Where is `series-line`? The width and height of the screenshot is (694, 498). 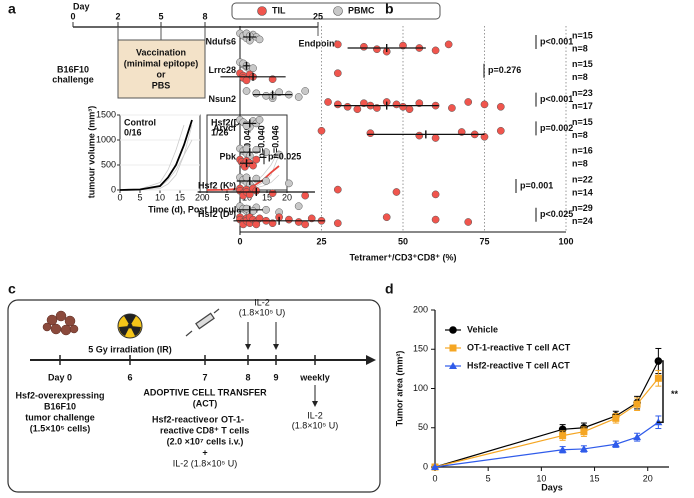 series-line is located at coordinates (546, 414).